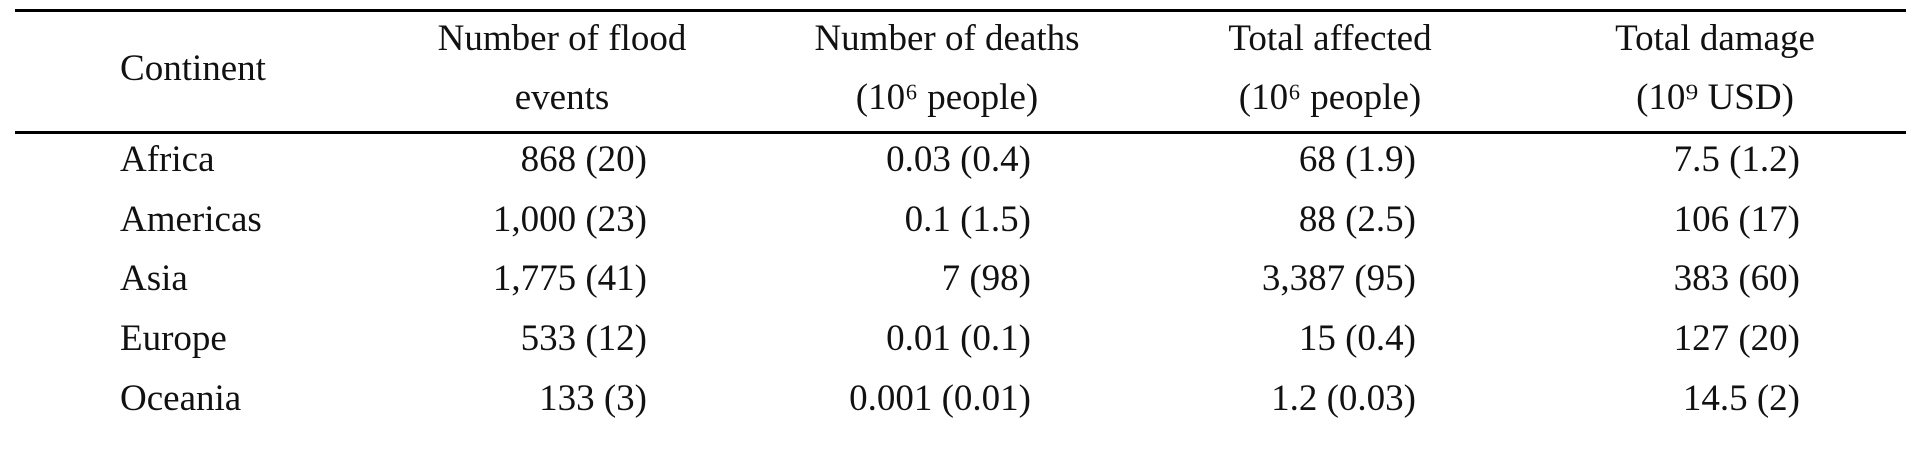 The width and height of the screenshot is (1925, 449). What do you see at coordinates (1736, 338) in the screenshot?
I see `table-cell: 127 (20)` at bounding box center [1736, 338].